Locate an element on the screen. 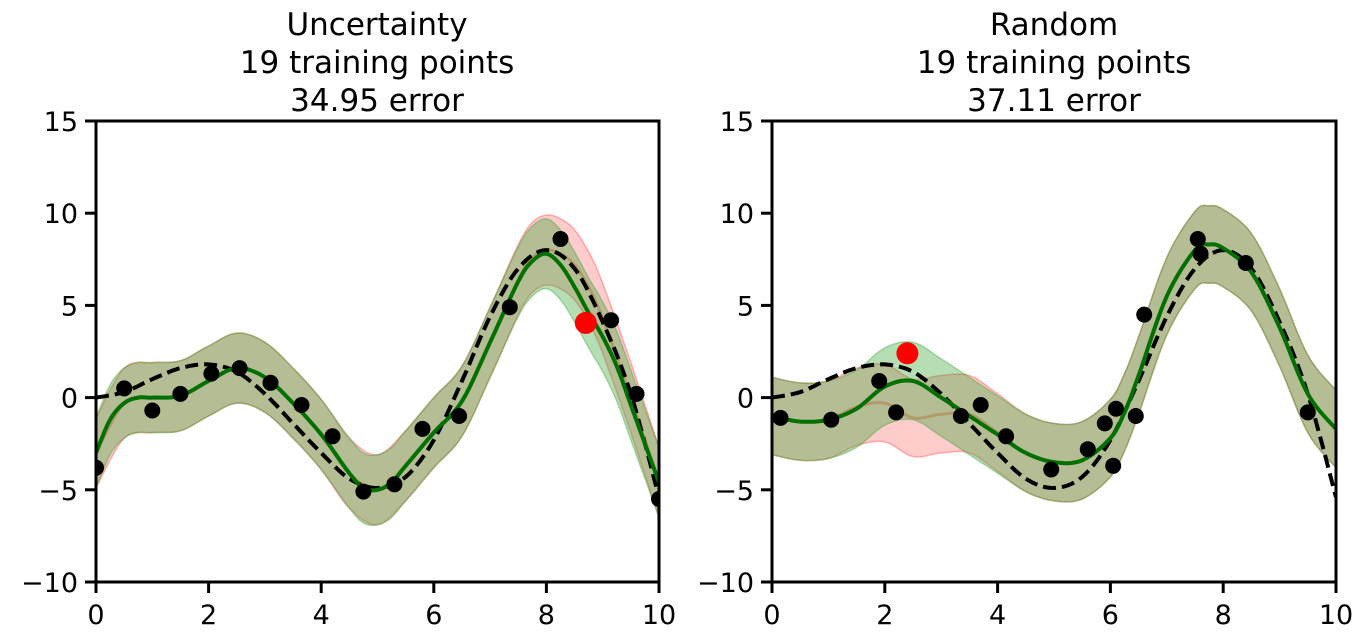 The image size is (1365, 643). subplot-title-line: Uncertainty is located at coordinates (376, 25).